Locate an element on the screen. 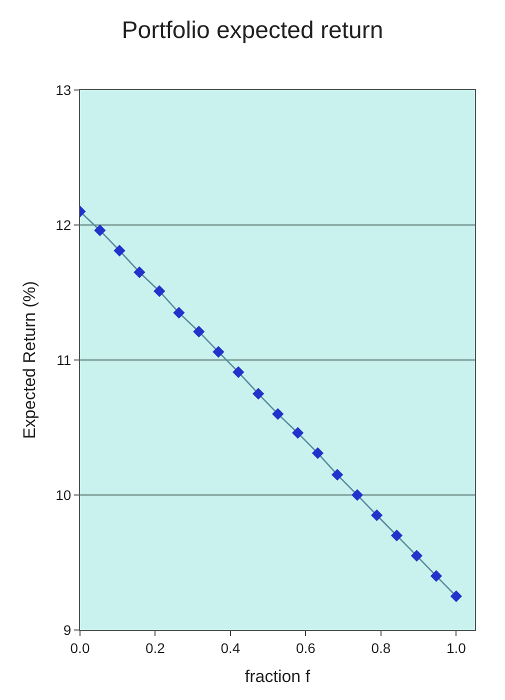  y-tick-label: 9 is located at coordinates (67, 630).